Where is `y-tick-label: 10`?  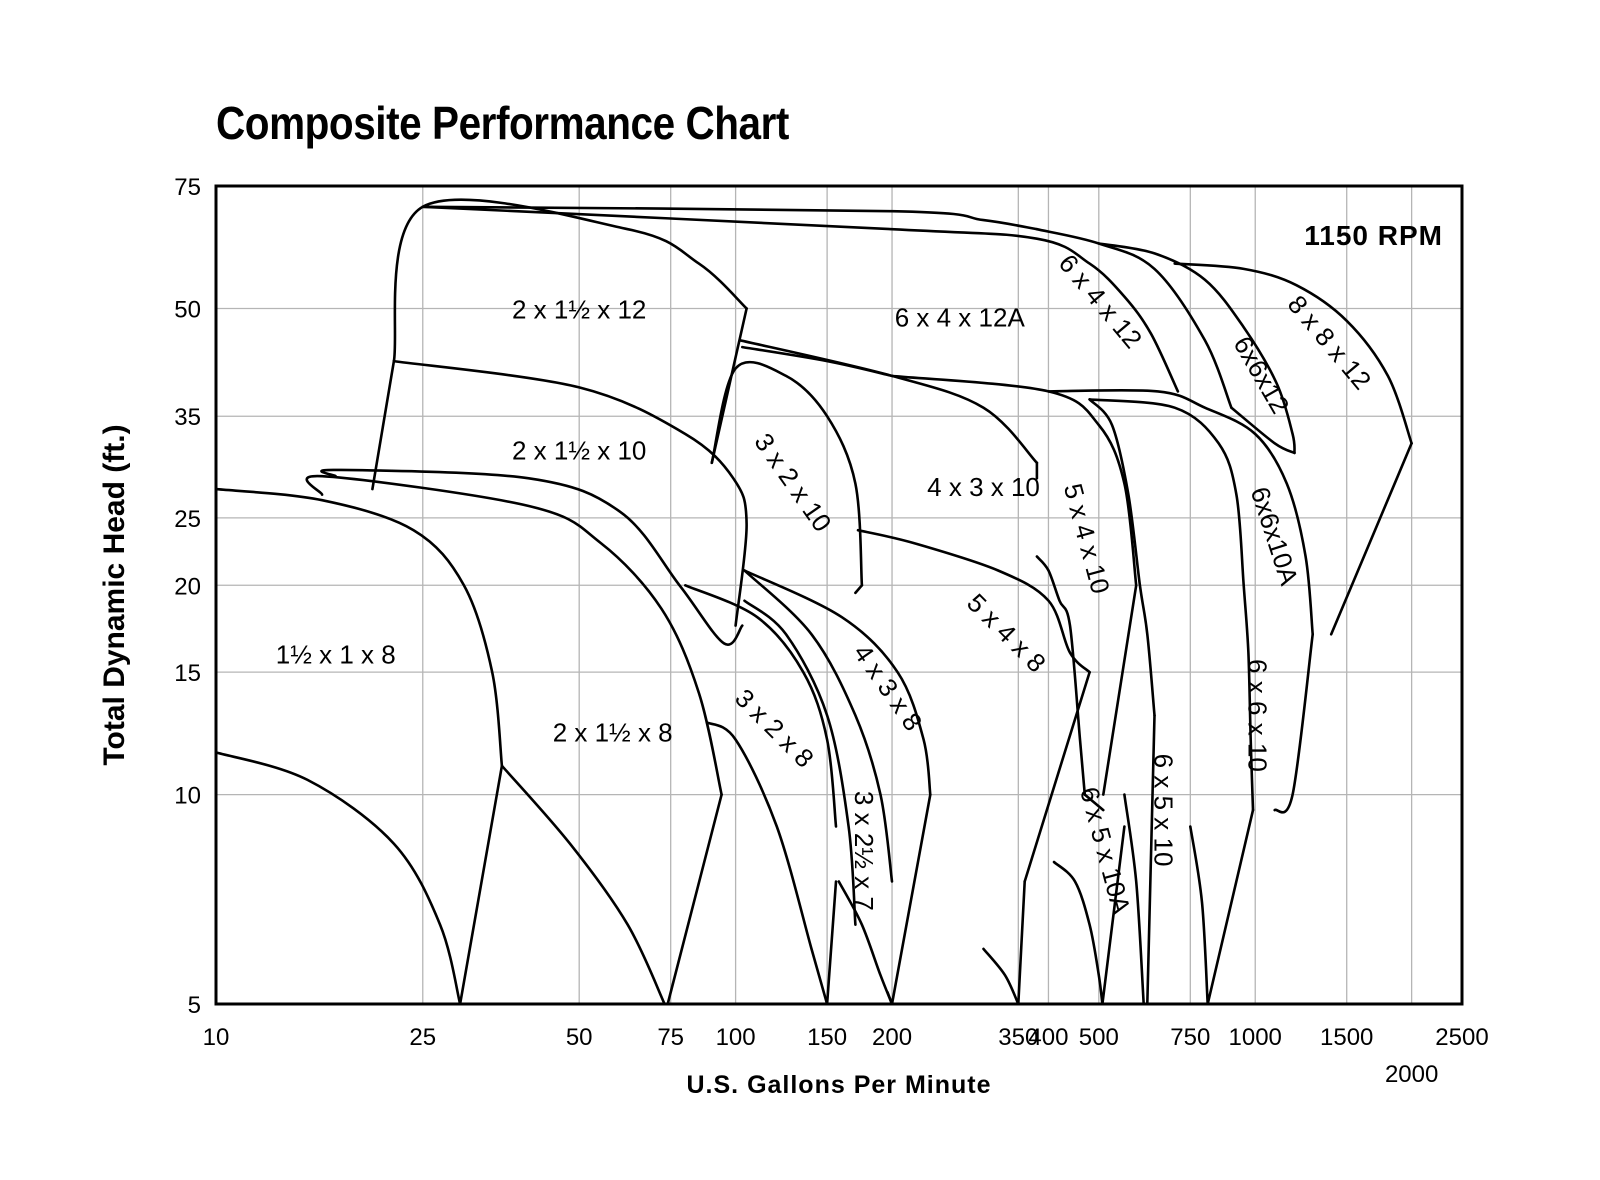 y-tick-label: 10 is located at coordinates (187, 796).